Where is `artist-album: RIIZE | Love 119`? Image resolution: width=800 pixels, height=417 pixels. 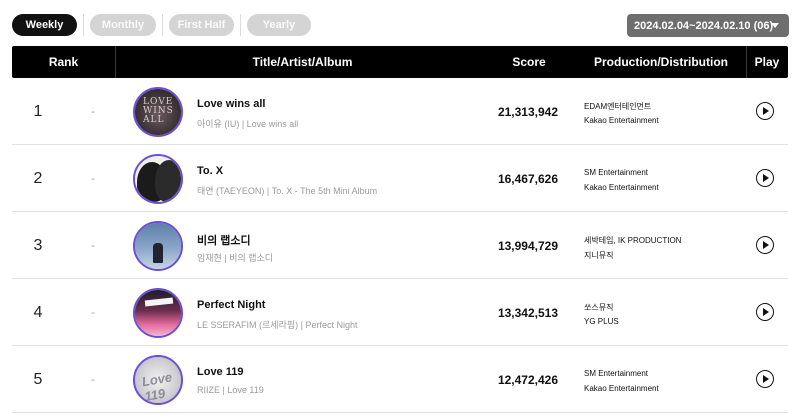 artist-album: RIIZE | Love 119 is located at coordinates (230, 390).